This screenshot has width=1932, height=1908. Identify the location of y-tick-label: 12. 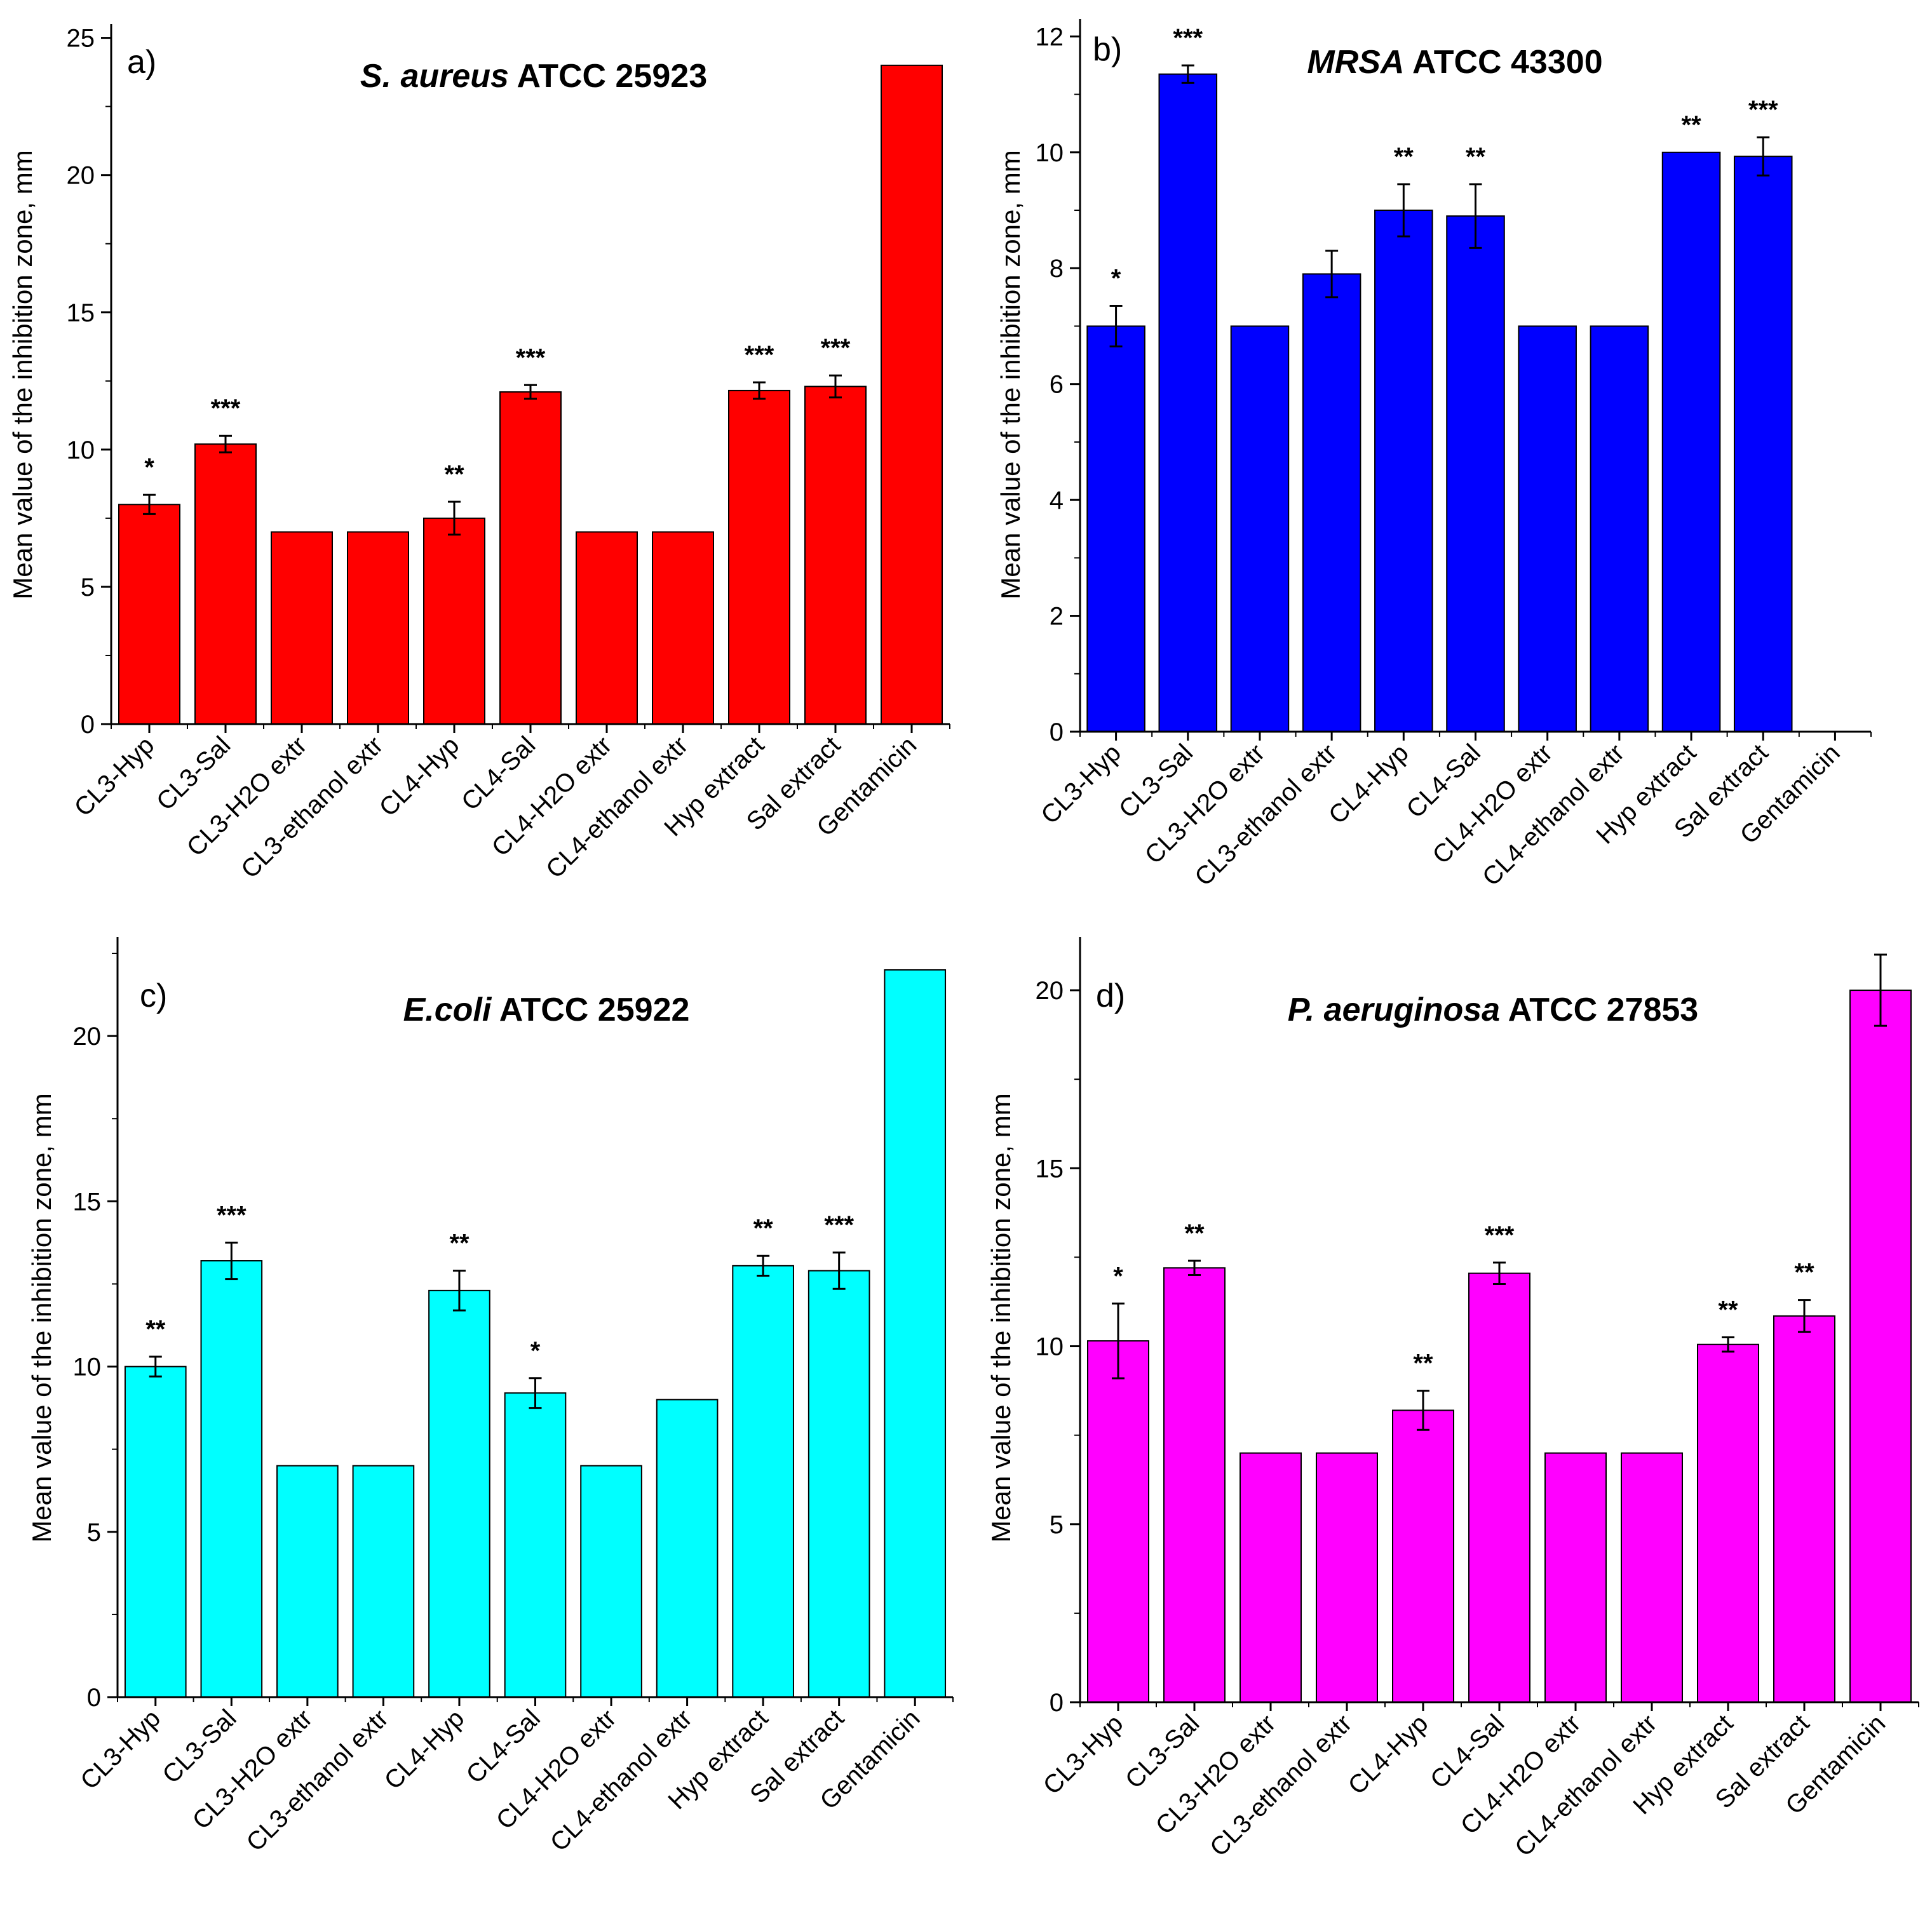
(1050, 37).